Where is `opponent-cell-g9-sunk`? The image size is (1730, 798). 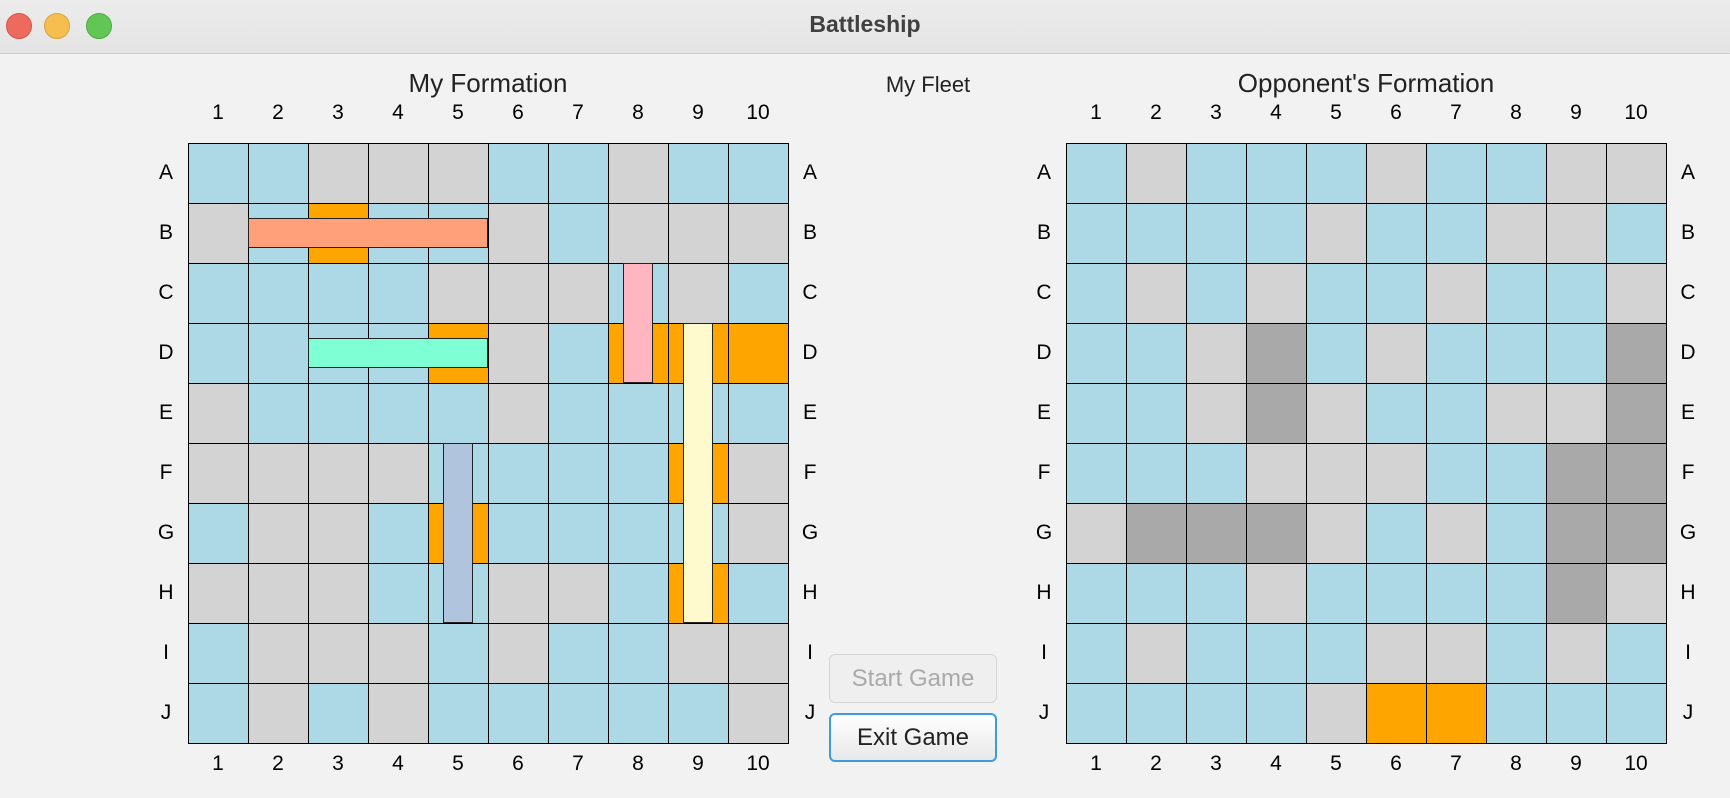 opponent-cell-g9-sunk is located at coordinates (1577, 534).